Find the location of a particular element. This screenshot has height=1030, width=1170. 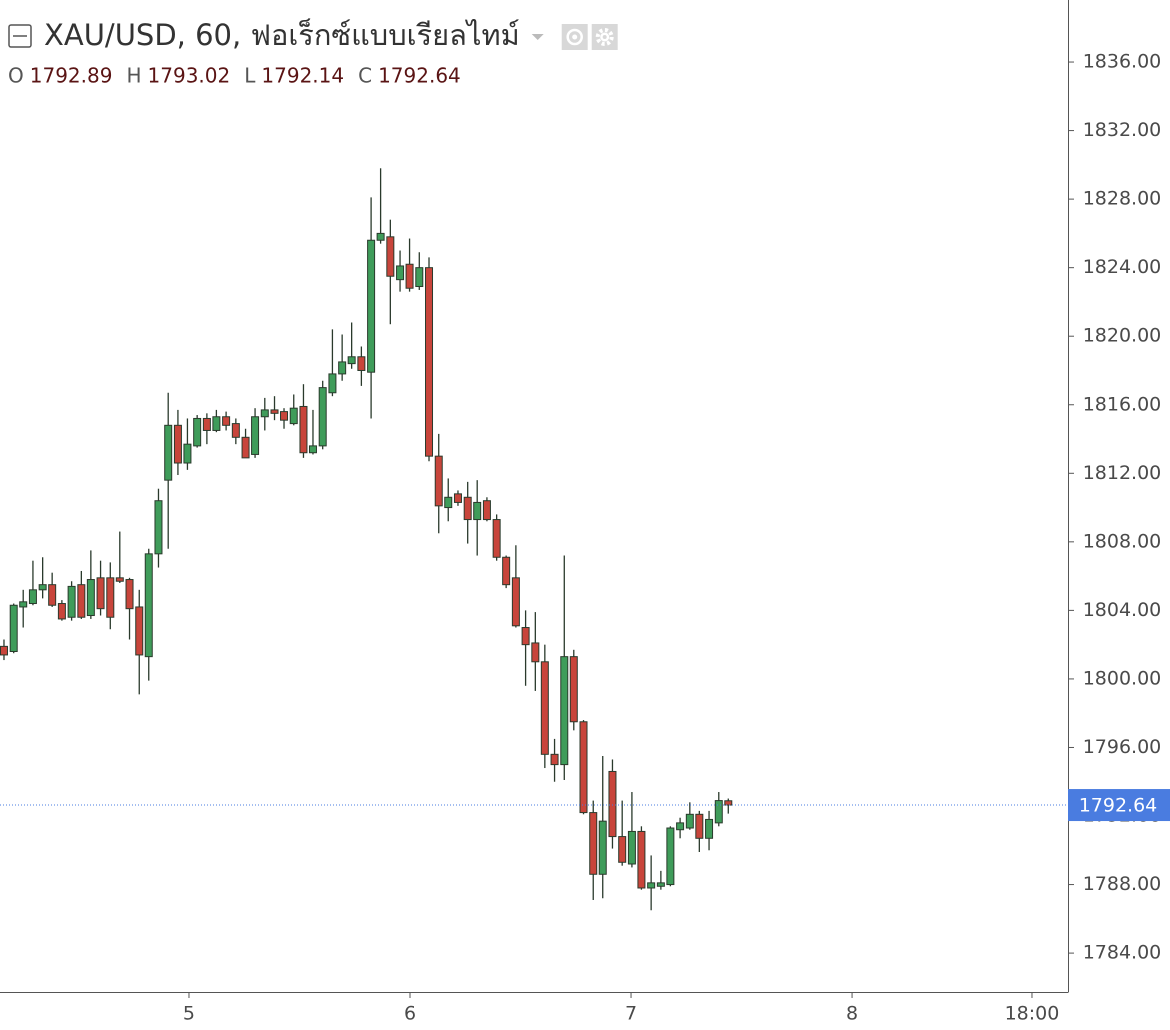

gear-teeth is located at coordinates (604, 37).